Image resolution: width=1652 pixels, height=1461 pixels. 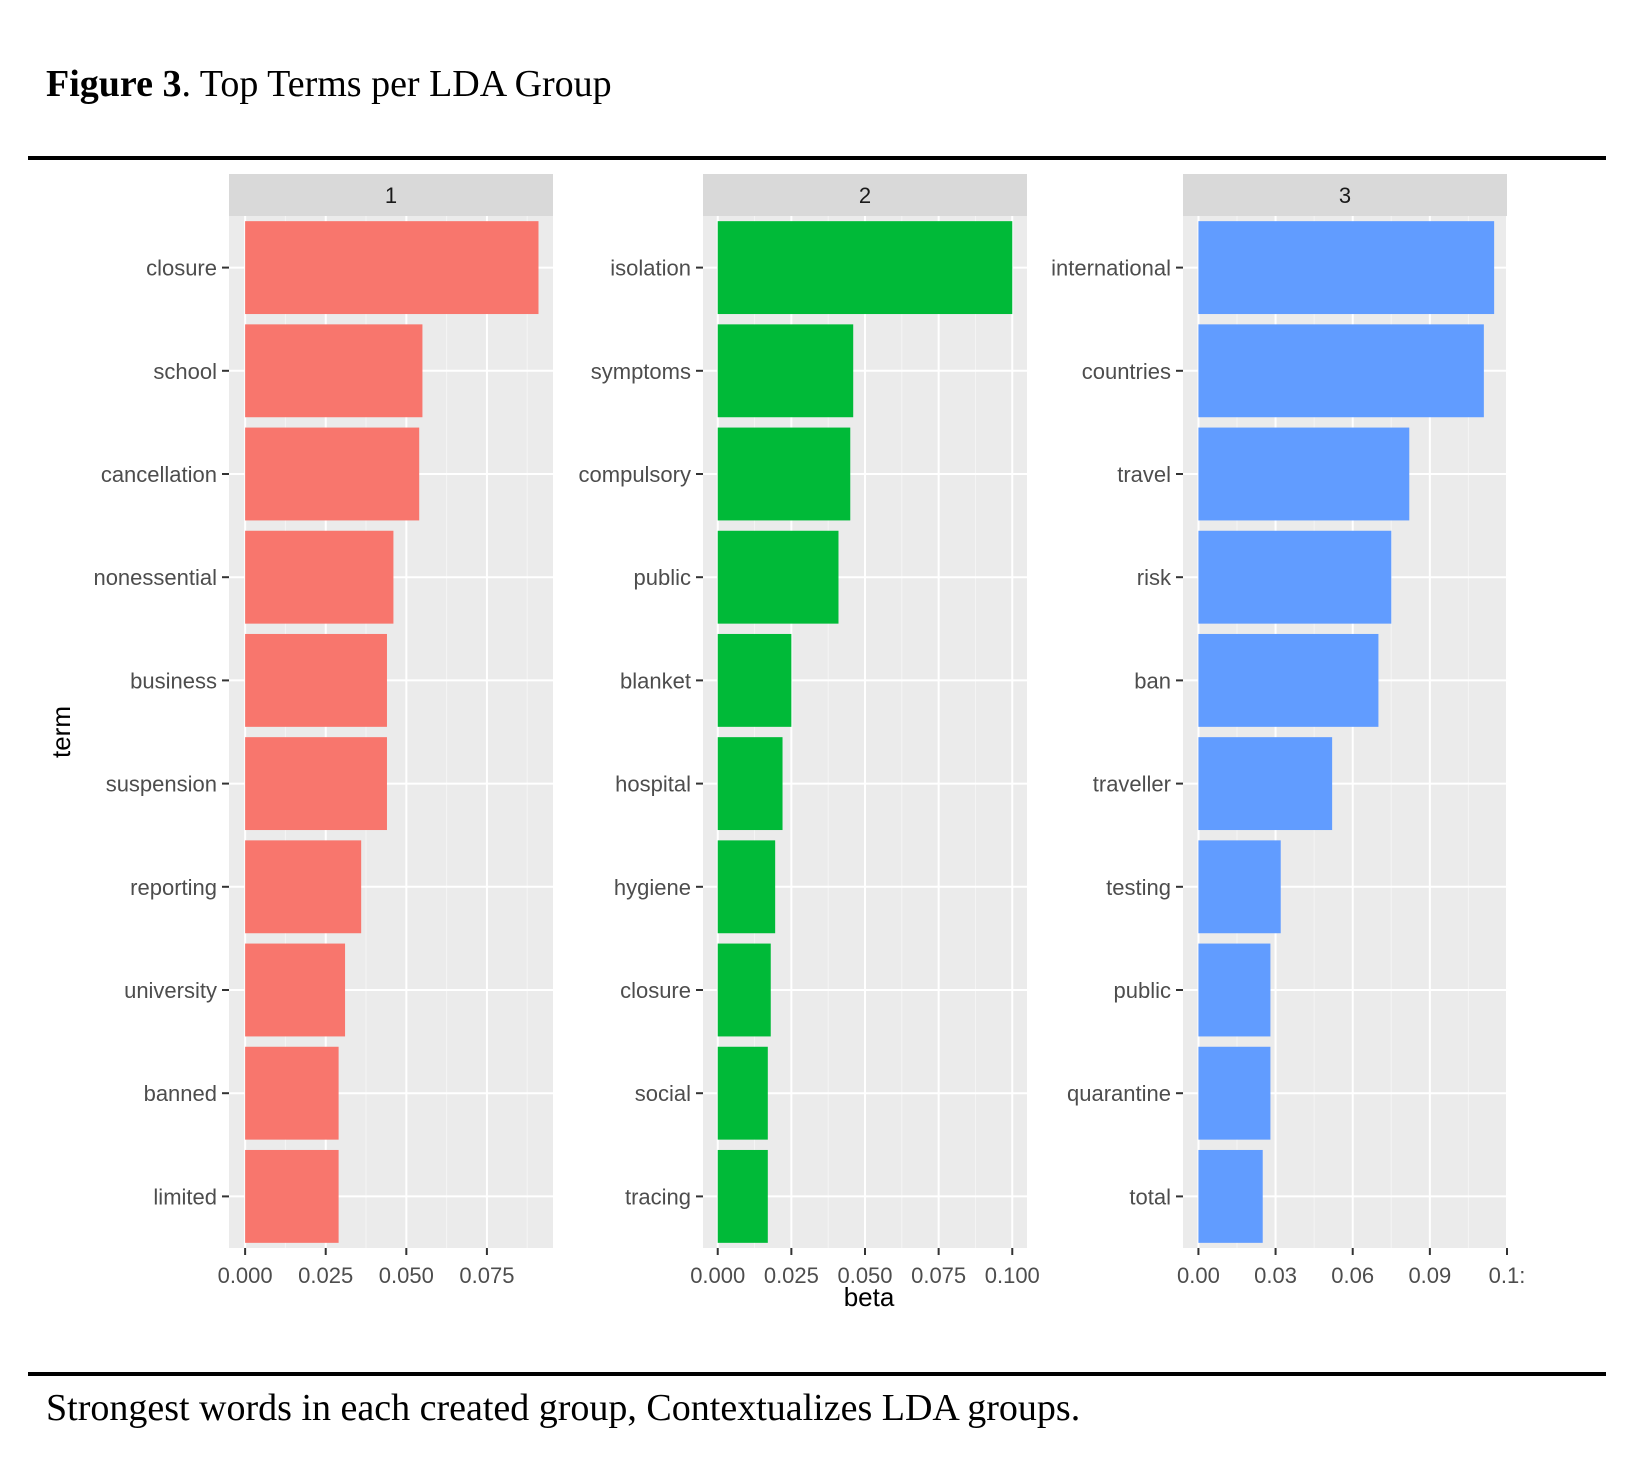 What do you see at coordinates (1341, 371) in the screenshot?
I see `bar-countries` at bounding box center [1341, 371].